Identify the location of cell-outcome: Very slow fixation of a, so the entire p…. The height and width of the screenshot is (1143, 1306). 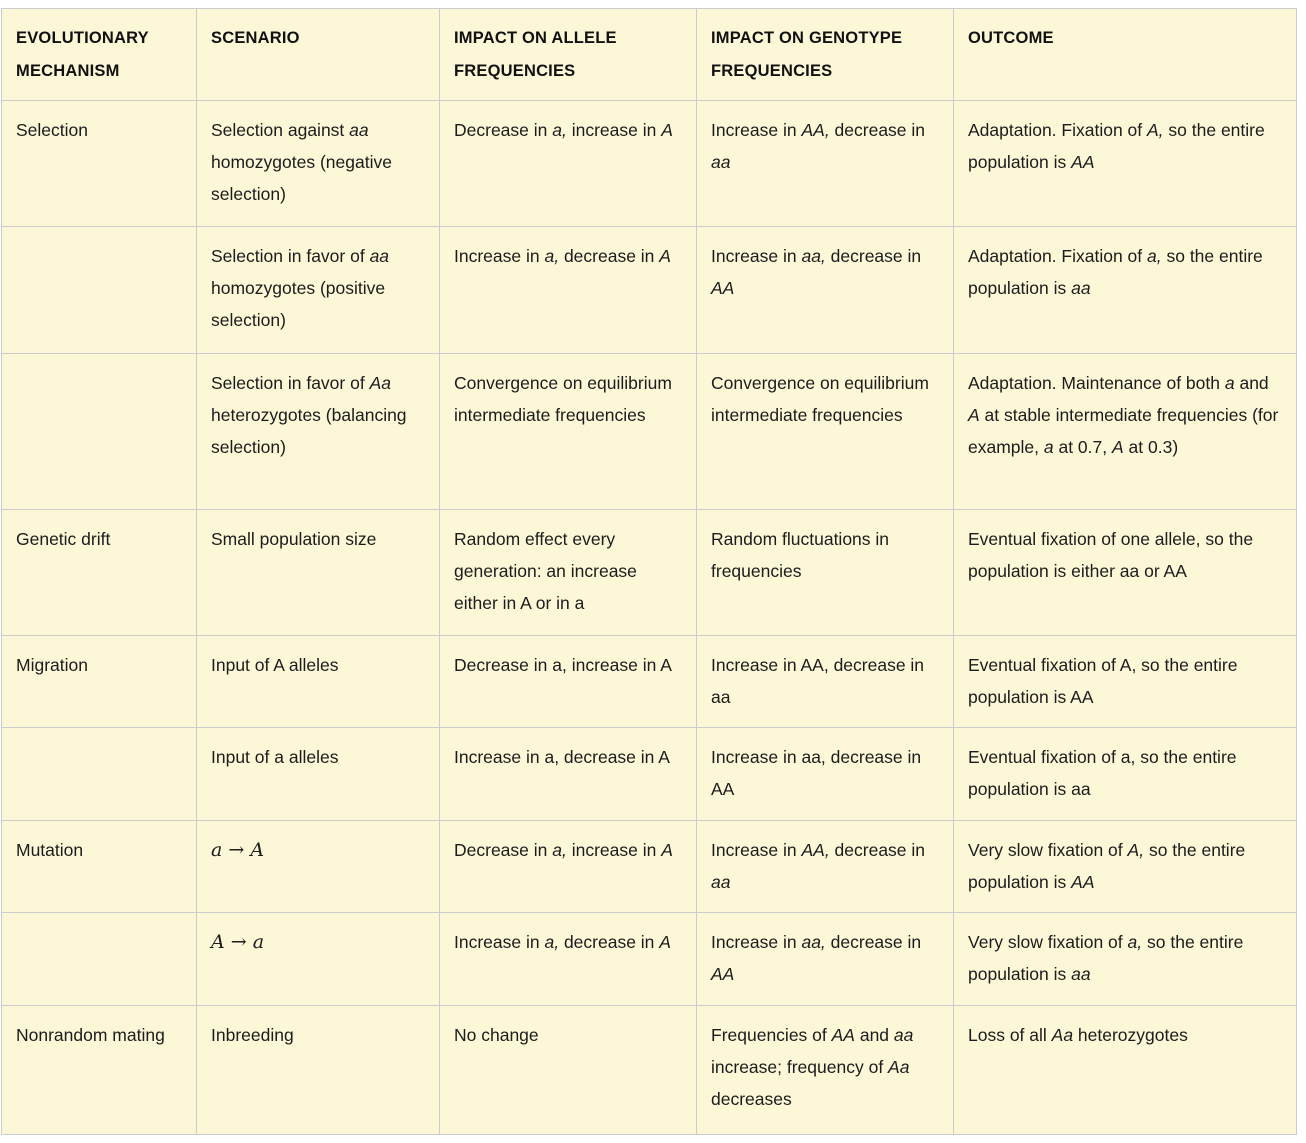
(1125, 959).